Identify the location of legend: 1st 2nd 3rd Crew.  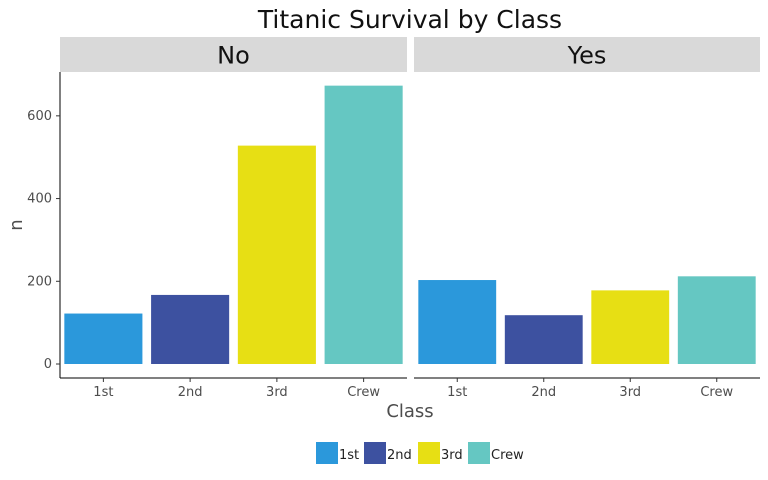
(420, 453).